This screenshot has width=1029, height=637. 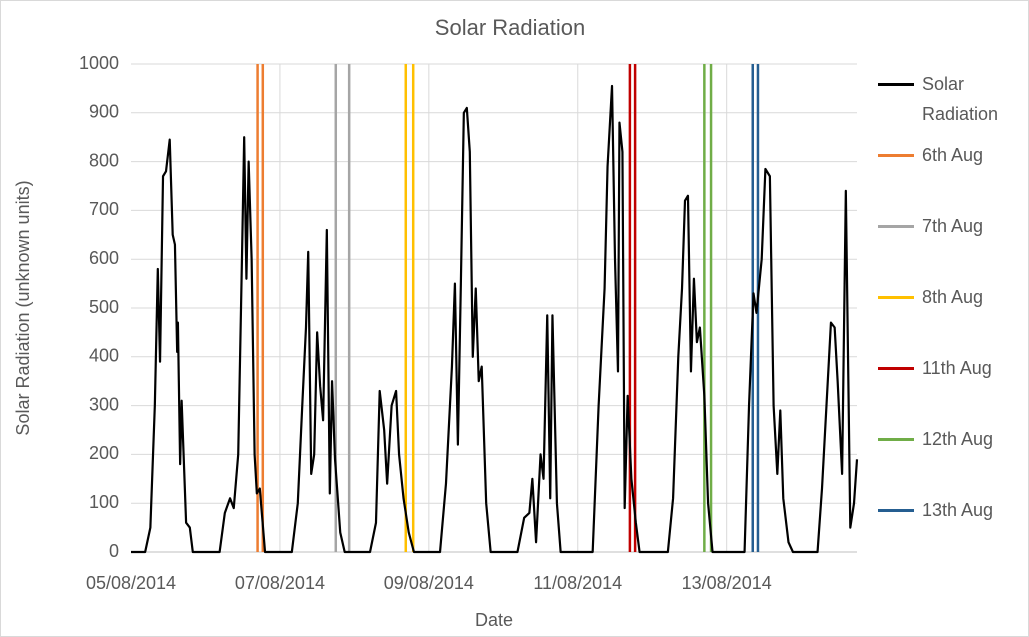 What do you see at coordinates (131, 583) in the screenshot?
I see `x-tick-label: 05/08/2014` at bounding box center [131, 583].